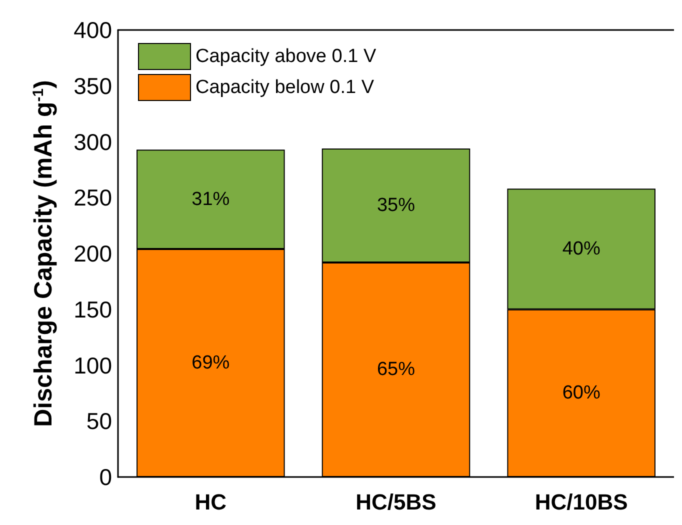 The image size is (682, 525). What do you see at coordinates (44, 253) in the screenshot?
I see `y-axis-title: Discharge Capacity (mAh g-1)` at bounding box center [44, 253].